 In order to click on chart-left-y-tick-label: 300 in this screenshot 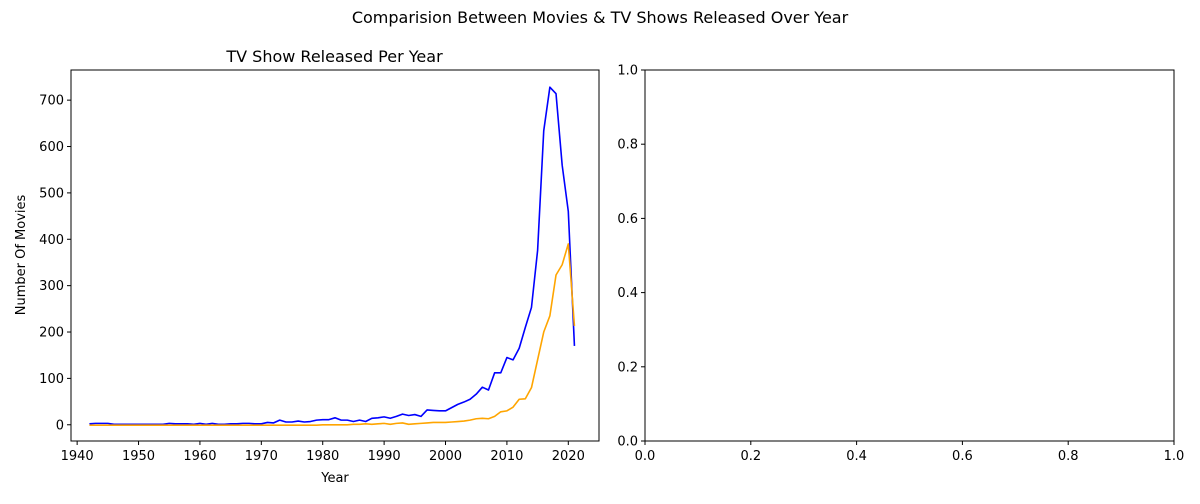, I will do `click(51, 286)`.